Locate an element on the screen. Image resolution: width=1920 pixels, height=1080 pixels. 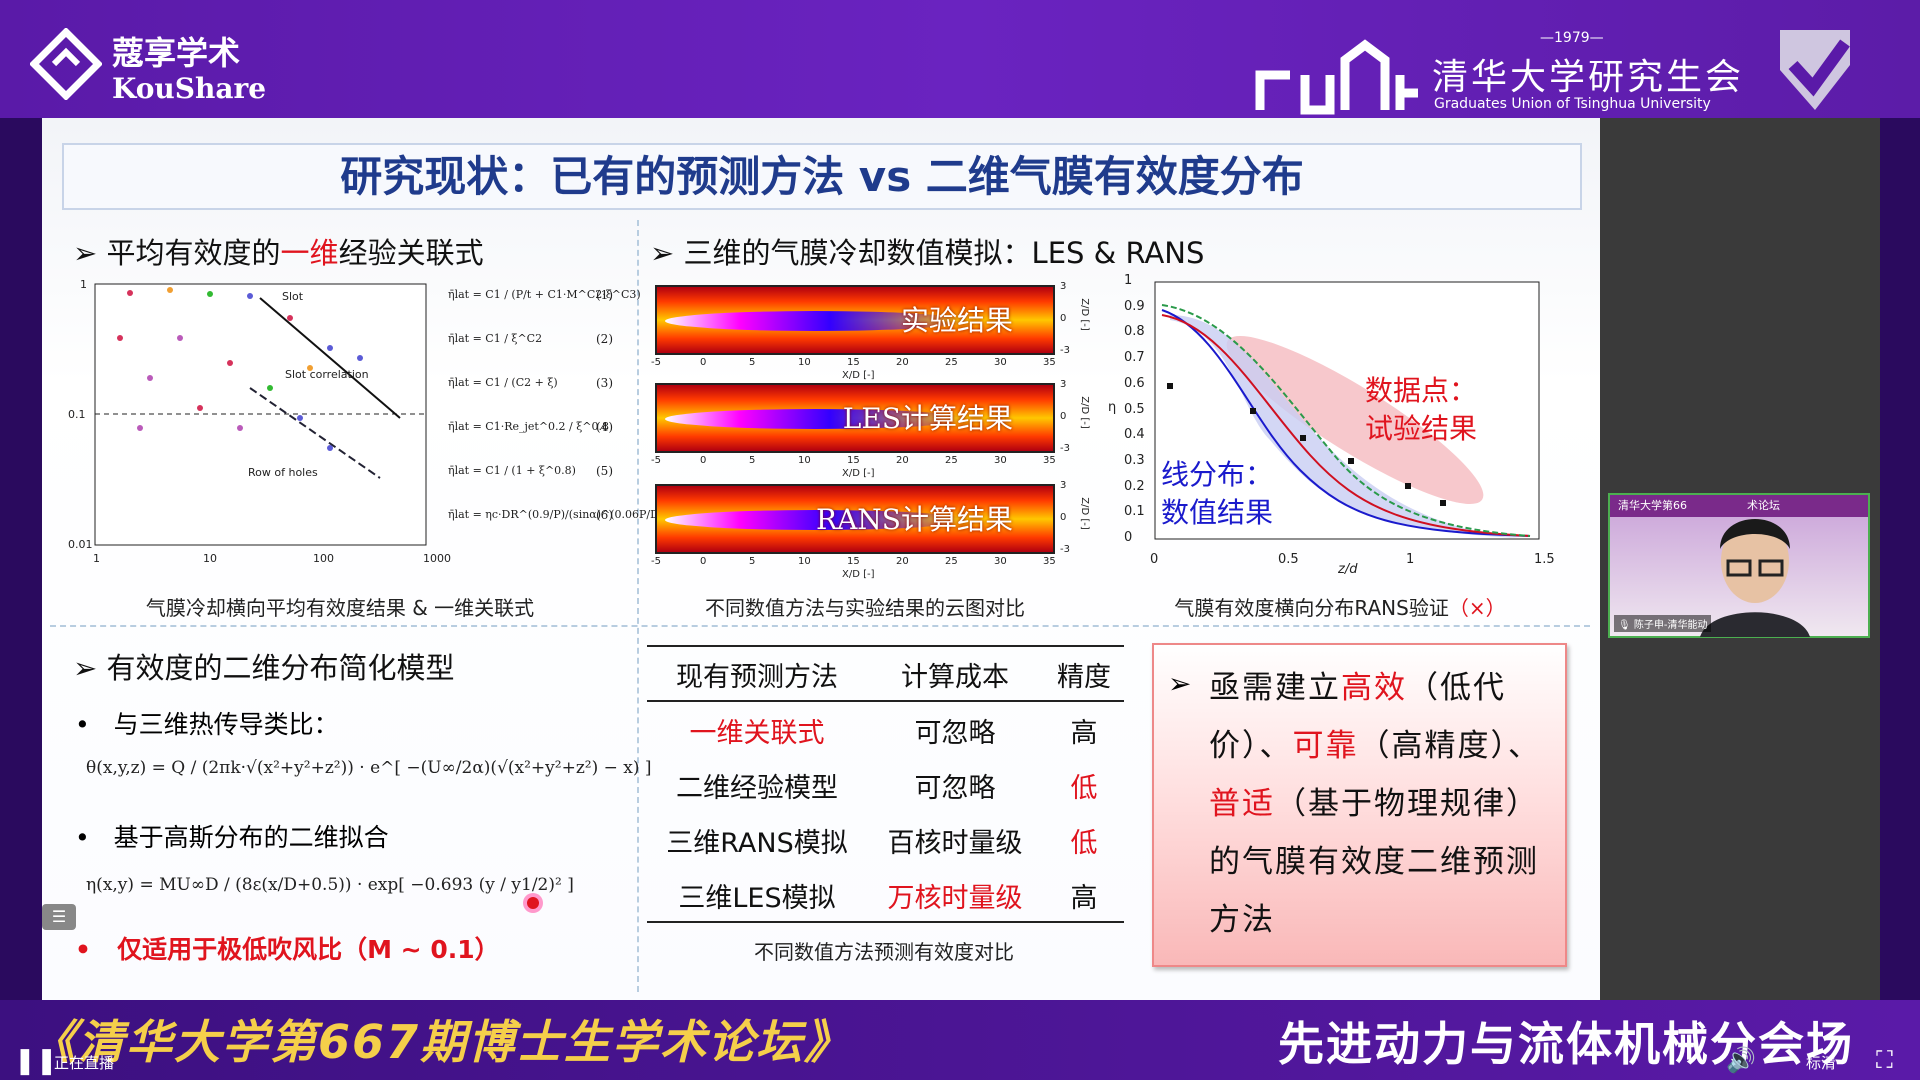
table-header: 现有预测方法 is located at coordinates (757, 677).